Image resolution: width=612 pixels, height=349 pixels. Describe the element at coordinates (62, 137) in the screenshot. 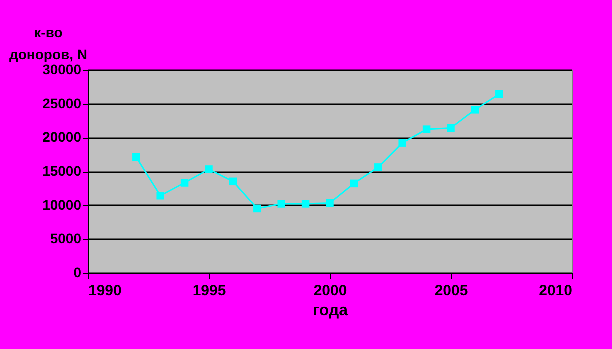

I see `y-tick-label: 20000` at that location.